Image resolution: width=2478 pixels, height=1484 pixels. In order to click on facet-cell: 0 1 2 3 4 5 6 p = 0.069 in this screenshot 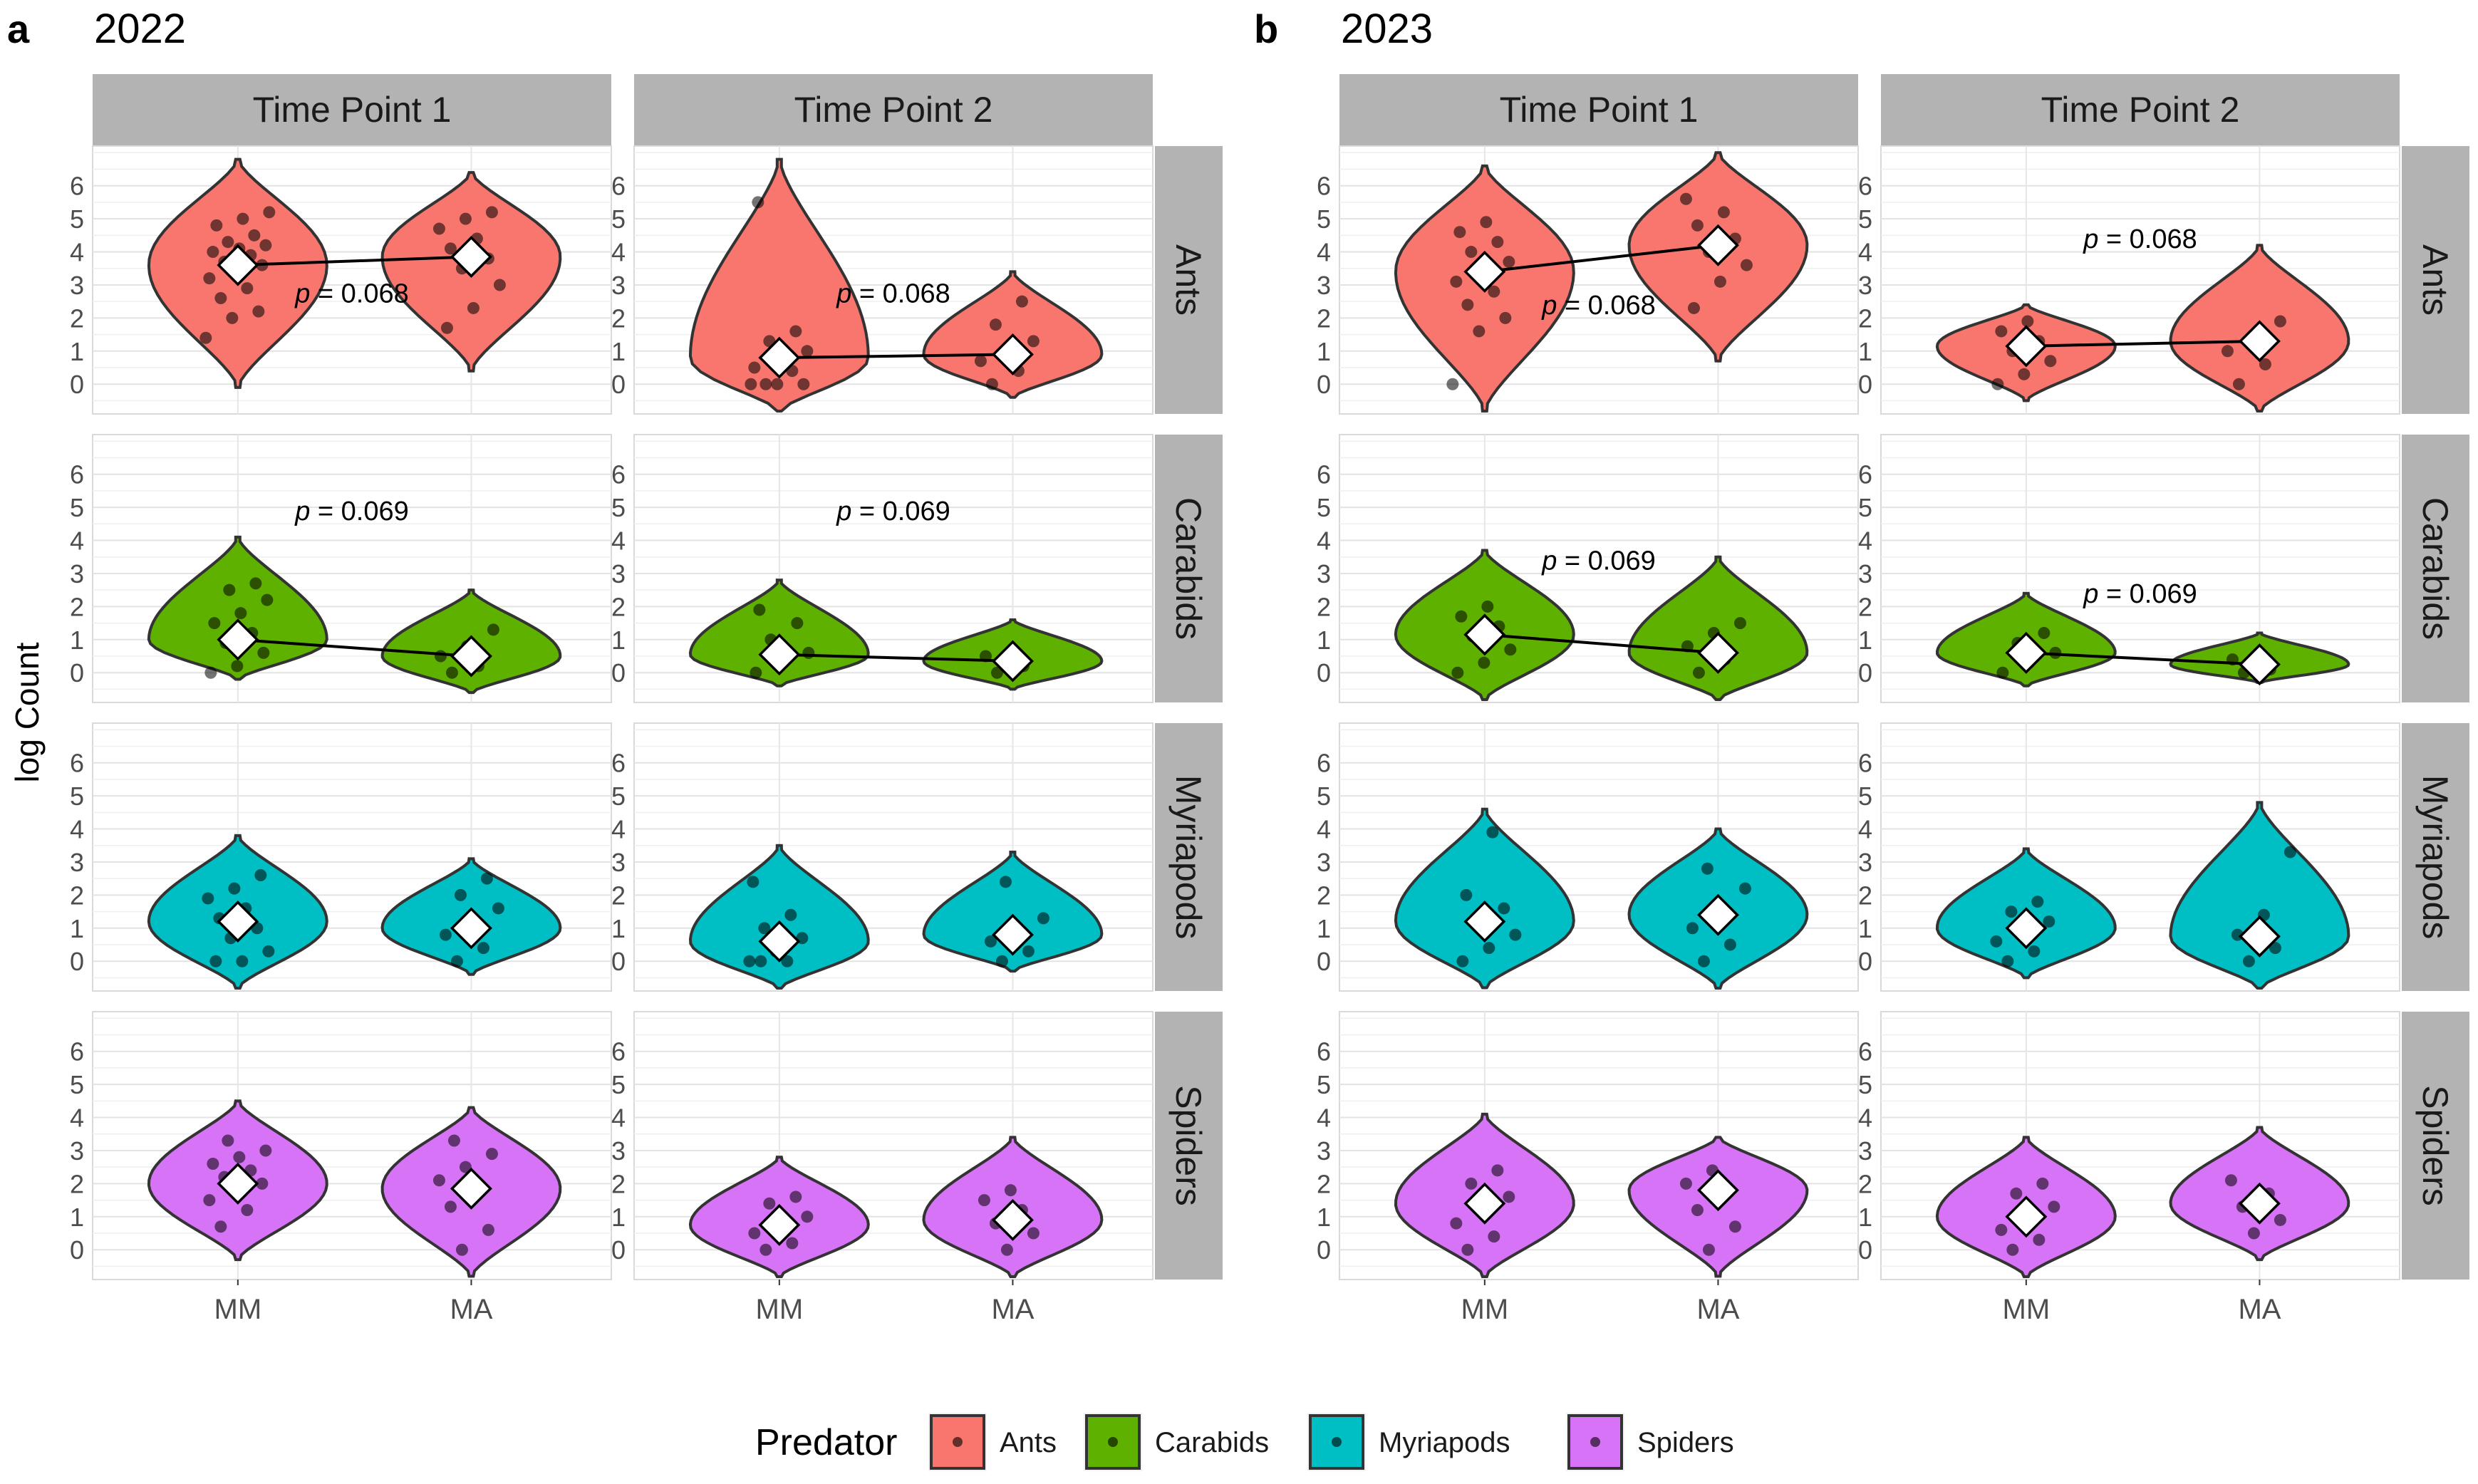, I will do `click(2129, 568)`.